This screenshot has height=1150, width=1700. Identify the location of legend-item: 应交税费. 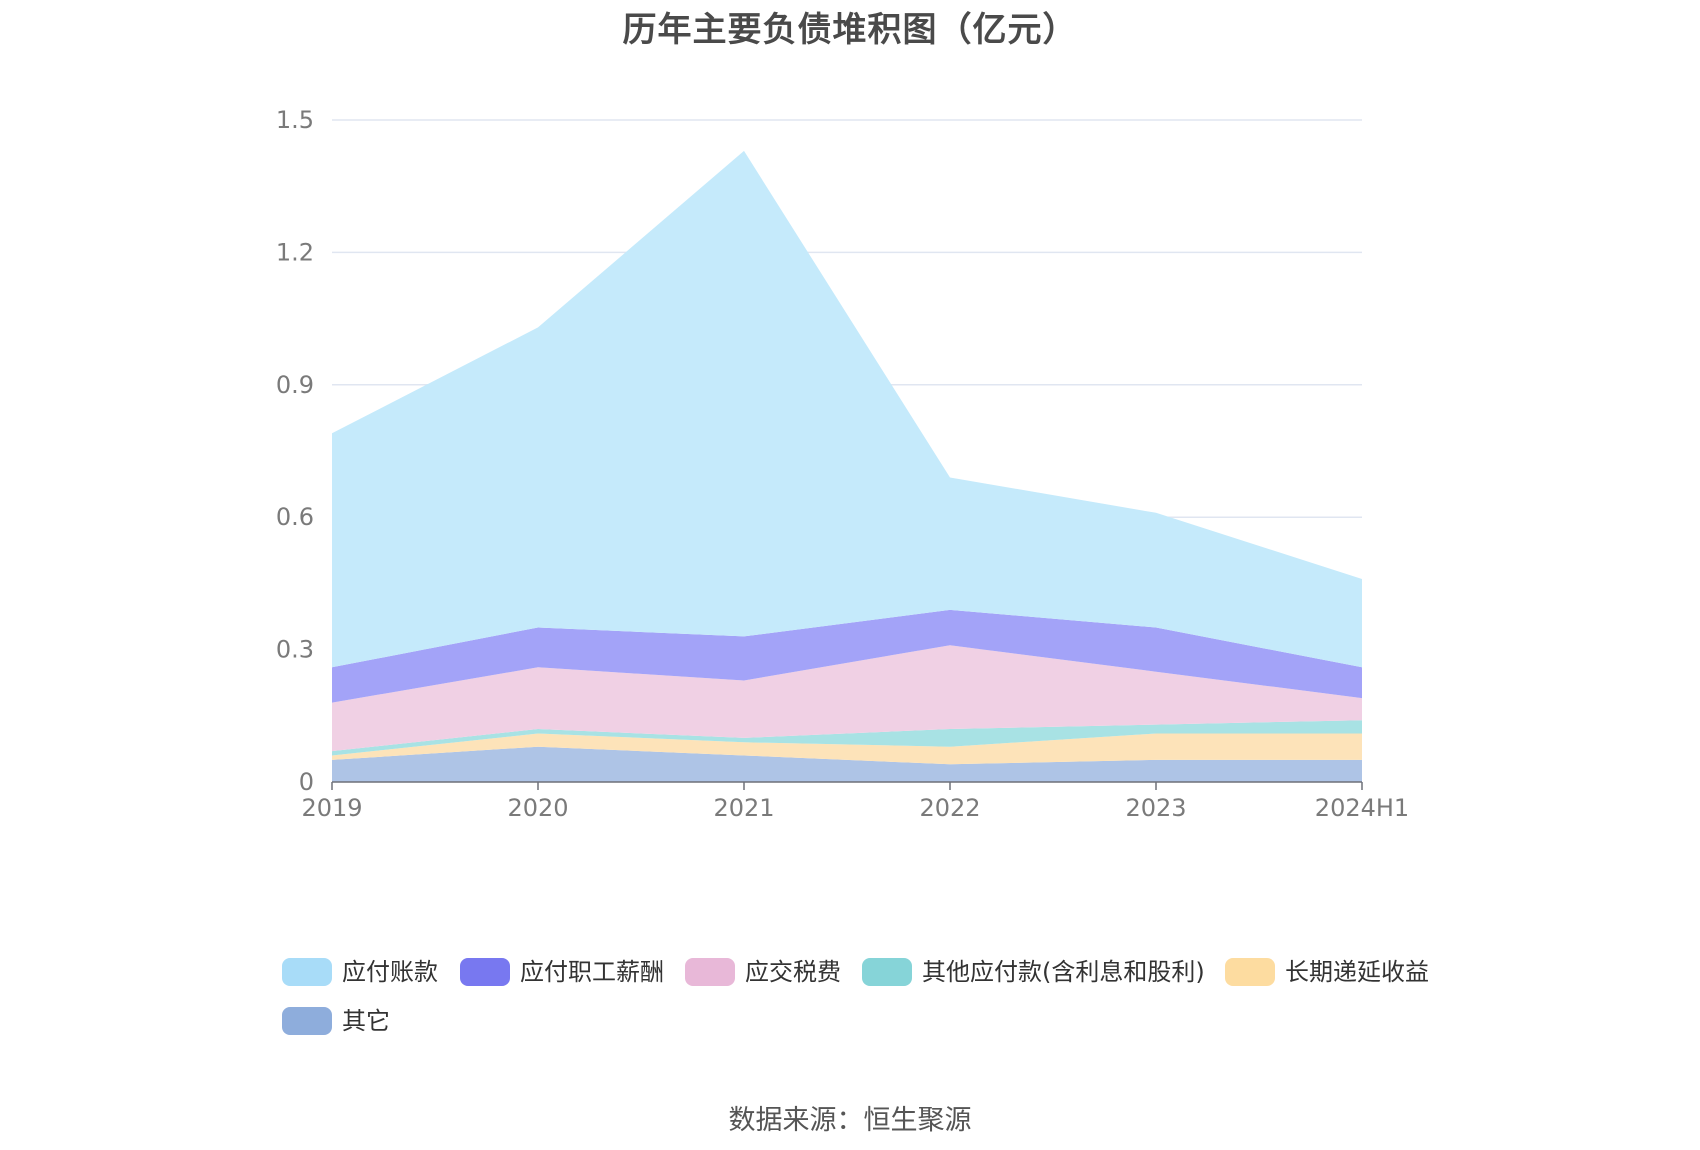
(763, 972).